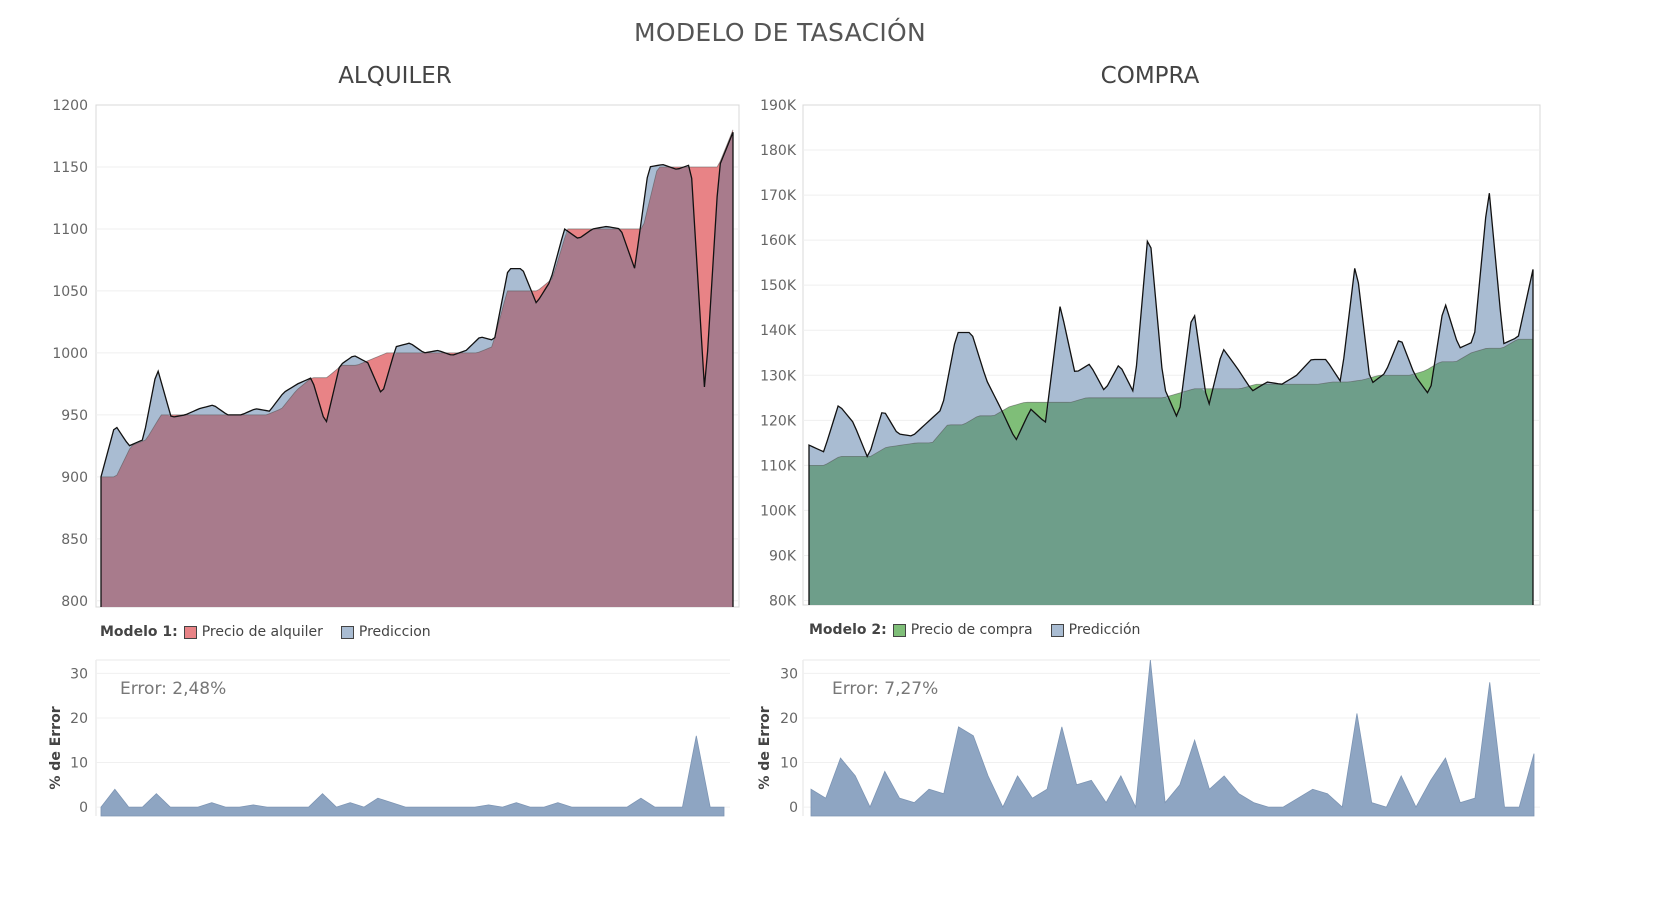 This screenshot has height=898, width=1674. What do you see at coordinates (74, 416) in the screenshot?
I see `y-tick-label: 950` at bounding box center [74, 416].